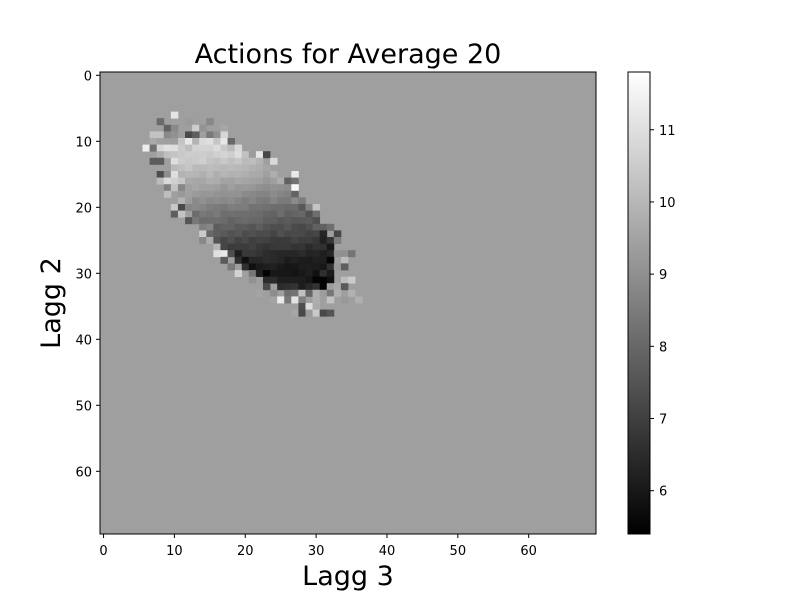 Image resolution: width=800 pixels, height=600 pixels. Describe the element at coordinates (663, 347) in the screenshot. I see `colorbar-tick-label: 8` at that location.